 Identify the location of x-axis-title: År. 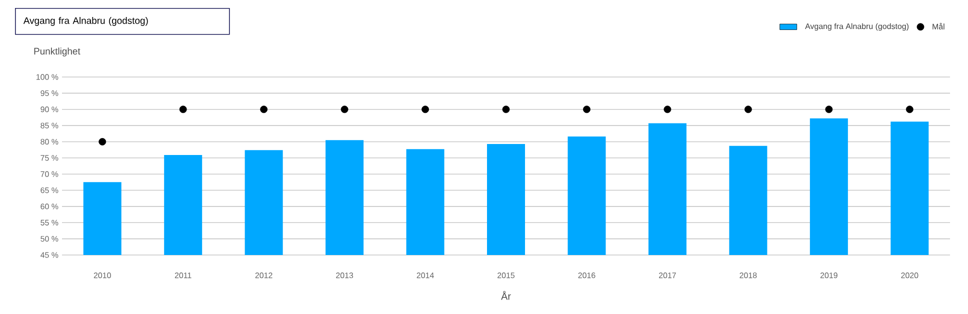
(506, 295).